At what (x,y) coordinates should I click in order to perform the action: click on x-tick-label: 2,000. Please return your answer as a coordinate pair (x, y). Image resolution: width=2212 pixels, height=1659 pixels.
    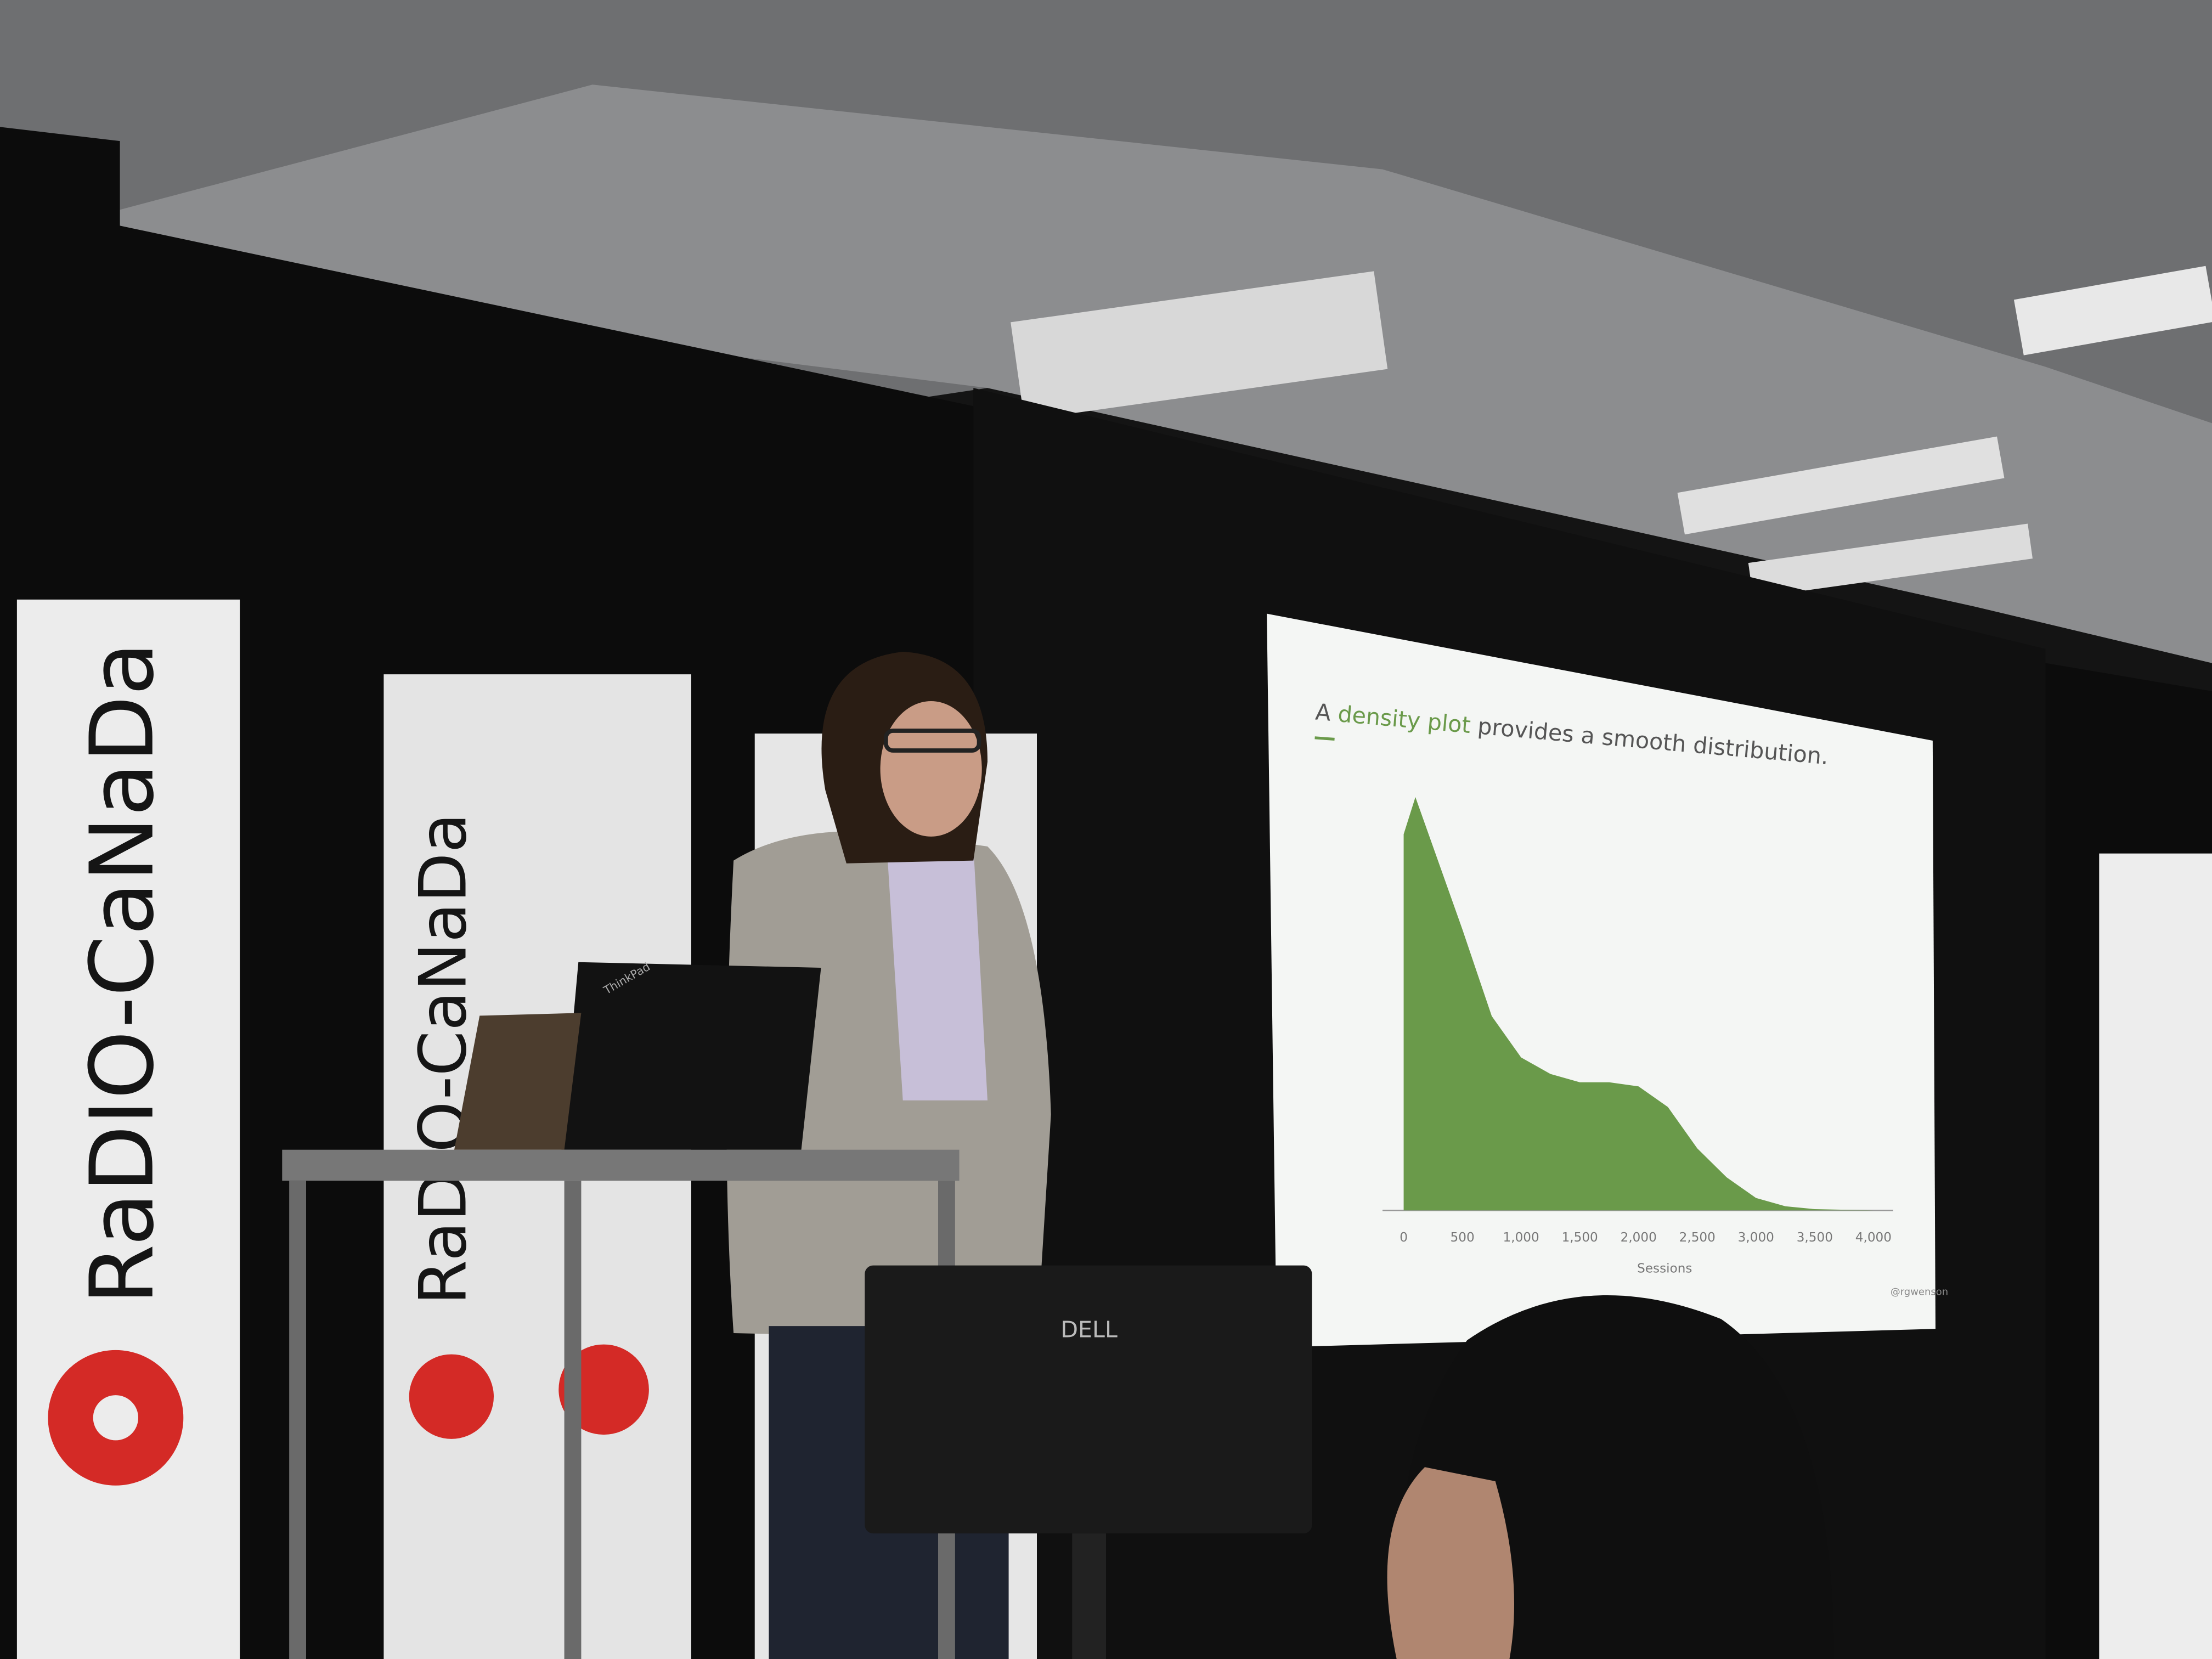
    Looking at the image, I should click on (1639, 1238).